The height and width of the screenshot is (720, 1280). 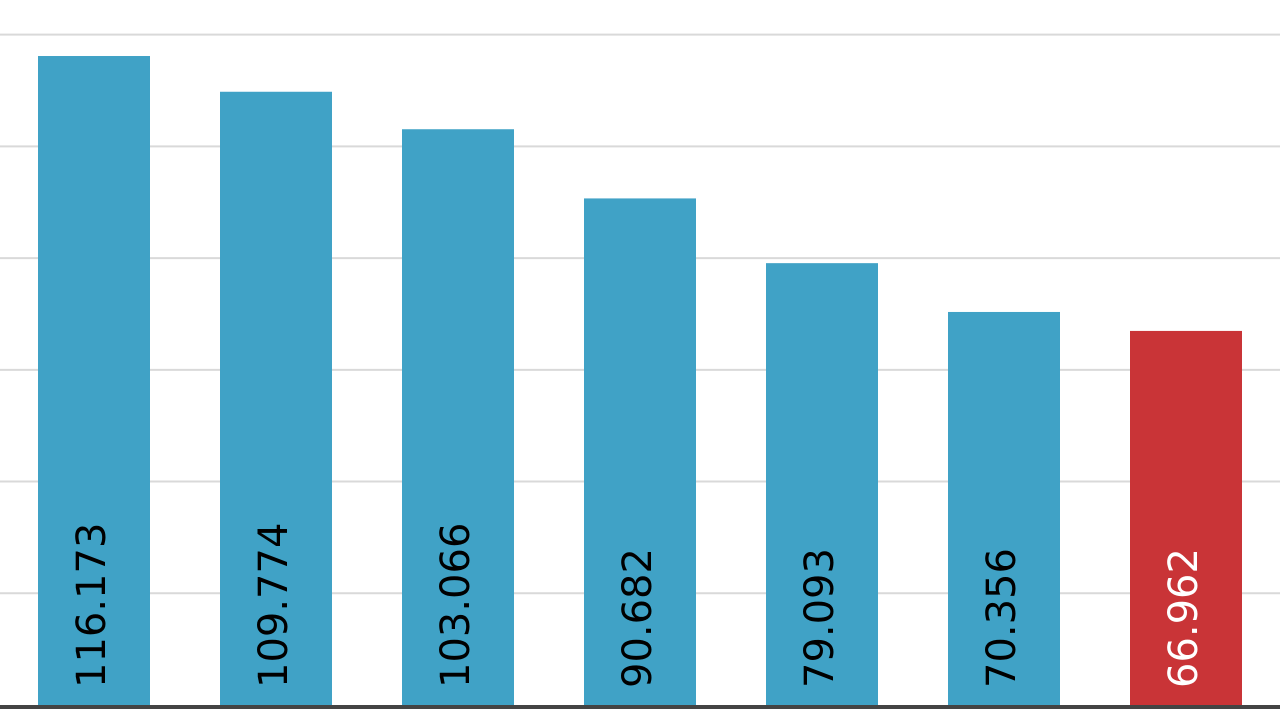 I want to click on value-label: 116.173, so click(x=92, y=605).